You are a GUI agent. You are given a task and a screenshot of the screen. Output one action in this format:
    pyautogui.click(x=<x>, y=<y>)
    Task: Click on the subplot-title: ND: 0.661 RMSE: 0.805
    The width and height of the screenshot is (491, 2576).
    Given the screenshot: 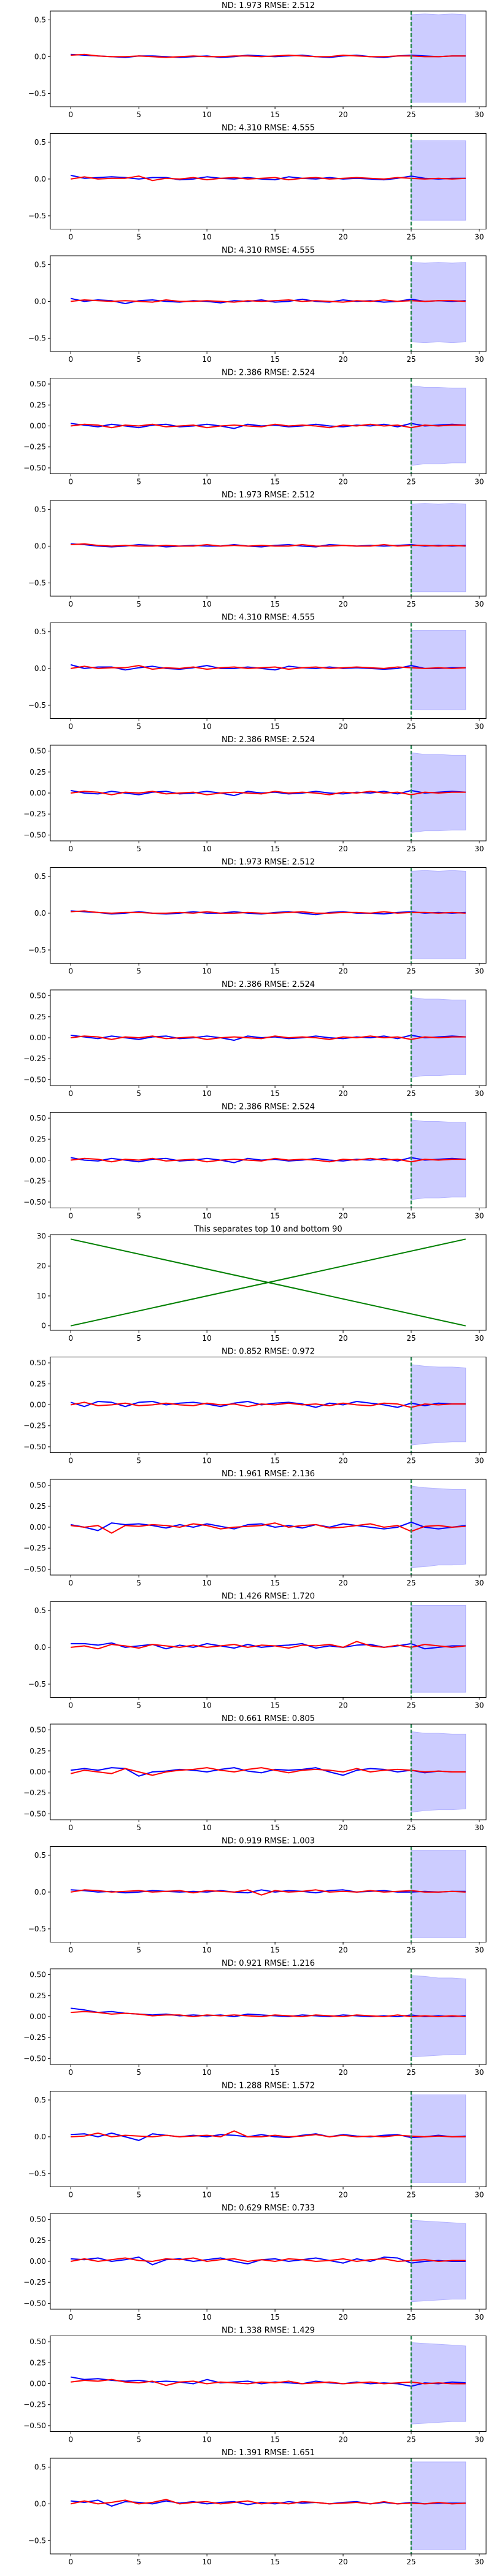 What is the action you would take?
    pyautogui.click(x=268, y=1718)
    